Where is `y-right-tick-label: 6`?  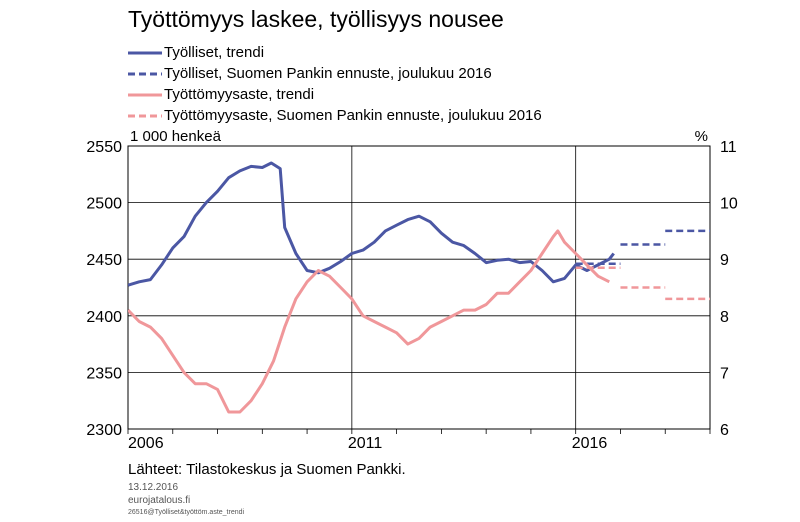
y-right-tick-label: 6 is located at coordinates (724, 430).